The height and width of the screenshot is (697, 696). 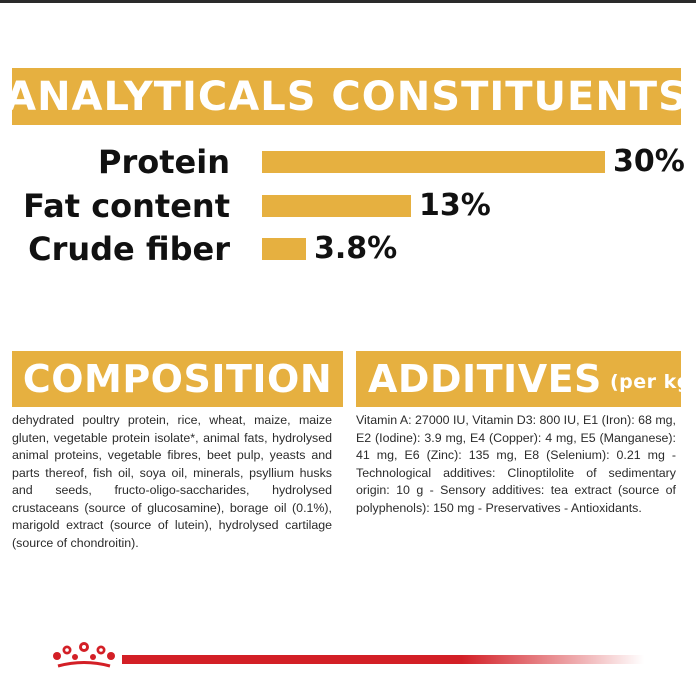 I want to click on additives-heading-unit: (per kg), so click(x=645, y=382).